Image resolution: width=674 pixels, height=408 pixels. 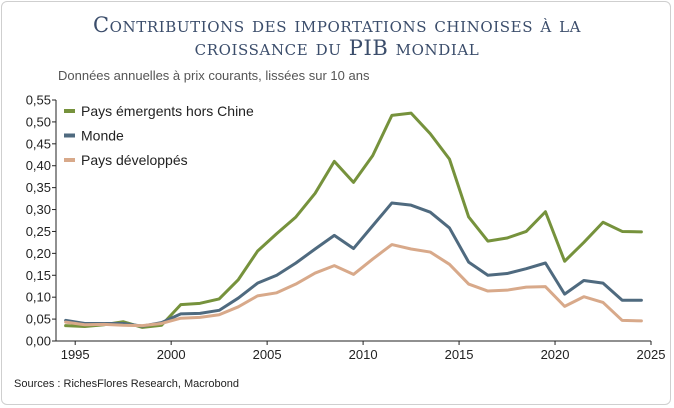 I want to click on legend-label: Pays émergents hors Chine, so click(x=167, y=111).